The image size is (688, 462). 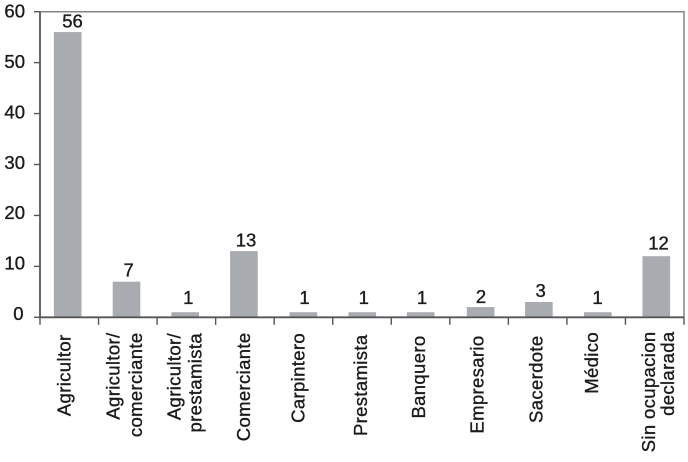 I want to click on svg-text: declarada, so click(x=667, y=373).